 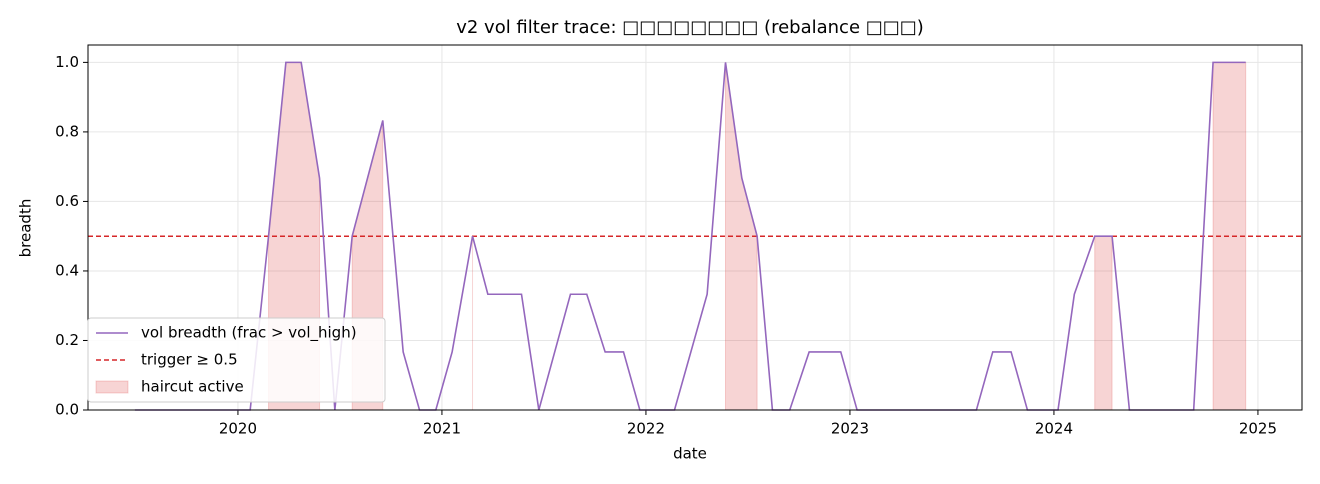 What do you see at coordinates (646, 429) in the screenshot?
I see `x-tick-label: 2022` at bounding box center [646, 429].